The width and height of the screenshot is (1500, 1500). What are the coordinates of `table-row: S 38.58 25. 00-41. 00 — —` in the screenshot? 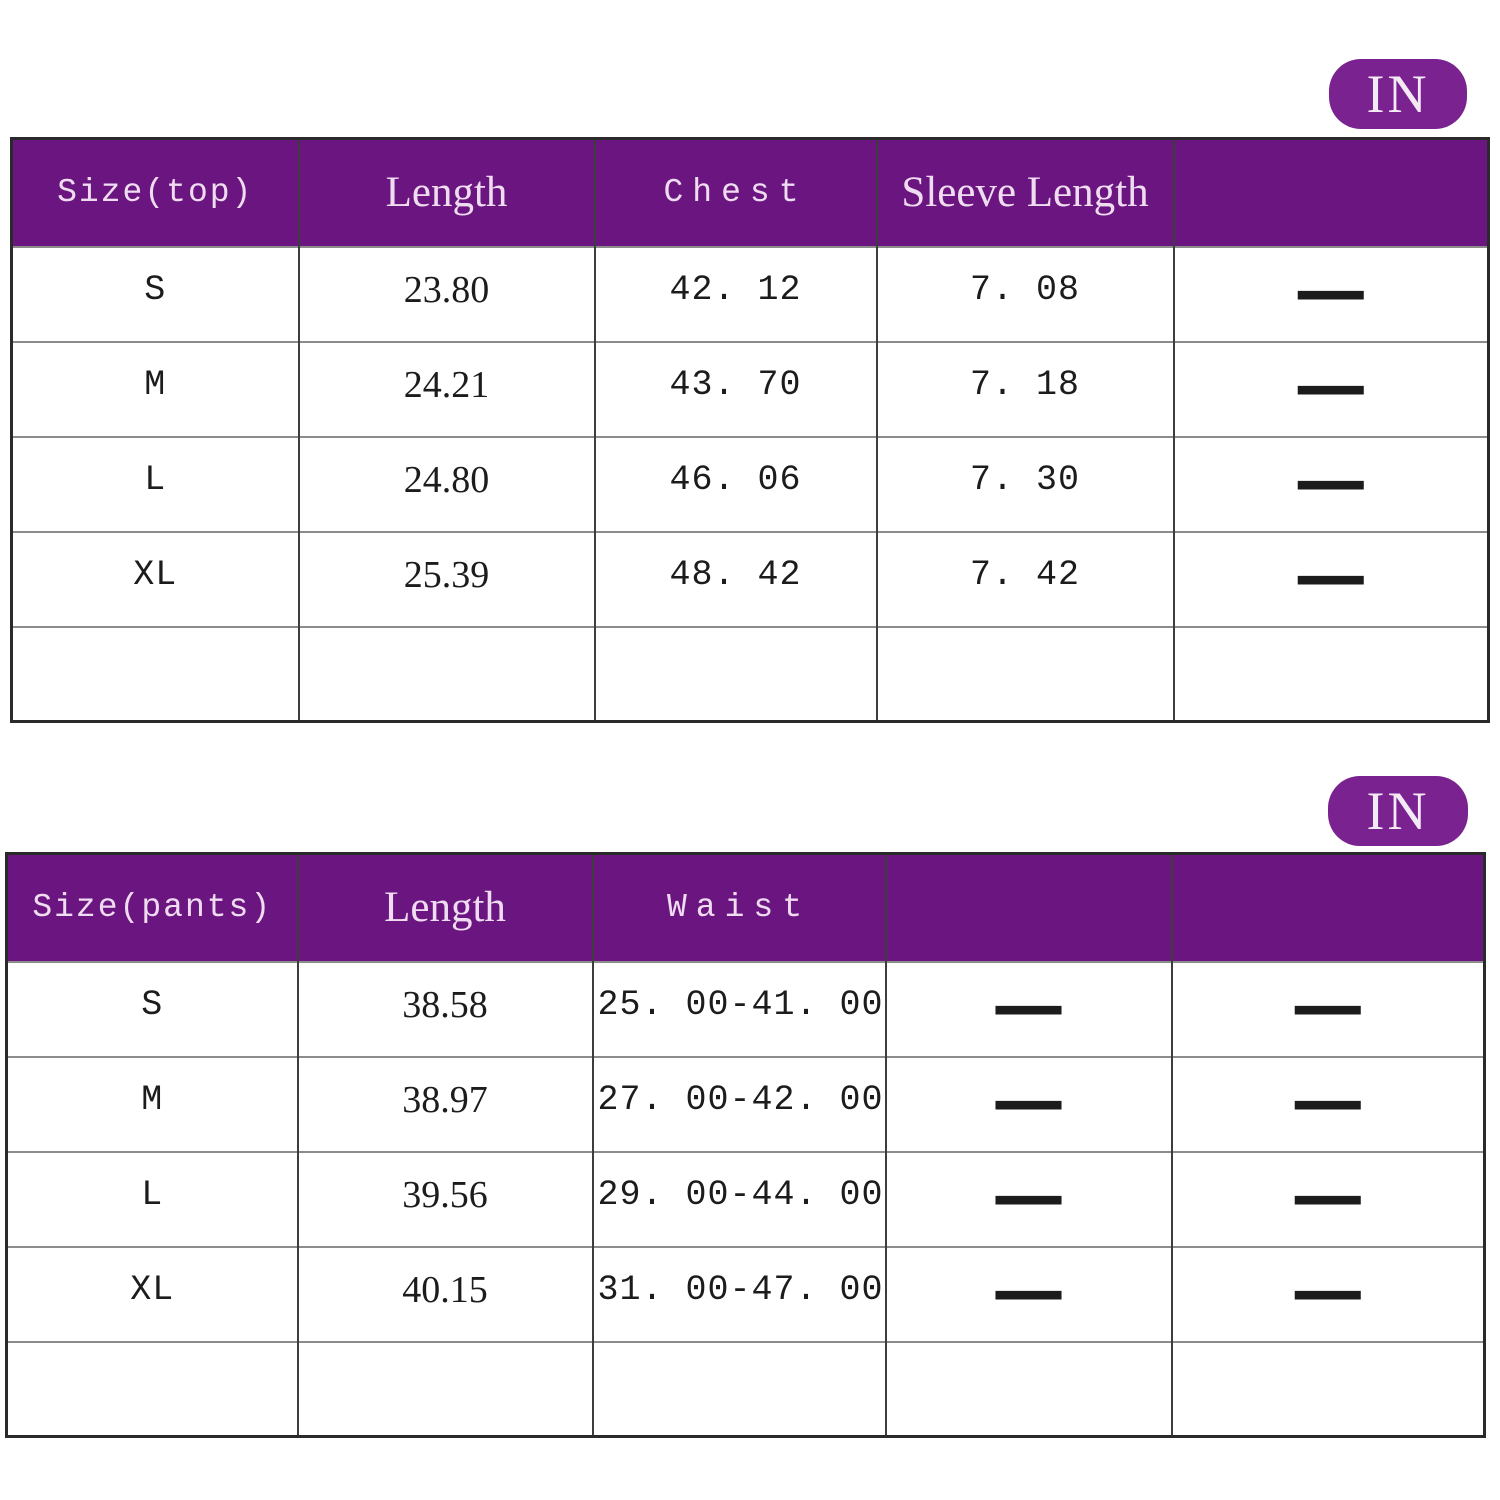 It's located at (745, 1008).